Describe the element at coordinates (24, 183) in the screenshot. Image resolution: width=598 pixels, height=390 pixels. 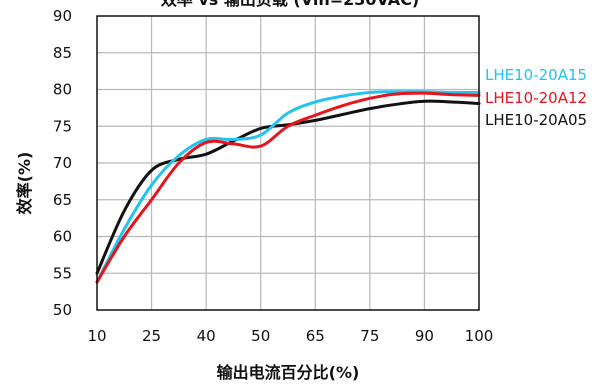
I see `y-axis-label: 效率(%)` at that location.